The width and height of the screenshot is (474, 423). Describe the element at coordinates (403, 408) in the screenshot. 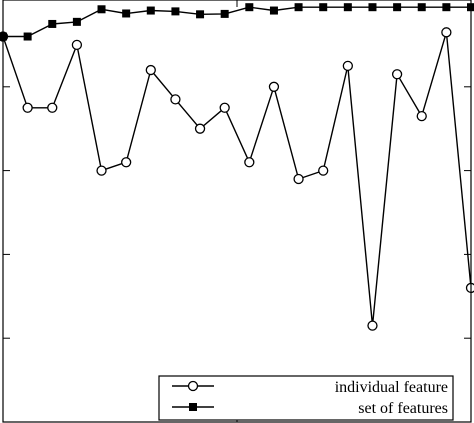

I see `legend-label-set-of-features: set of features` at that location.